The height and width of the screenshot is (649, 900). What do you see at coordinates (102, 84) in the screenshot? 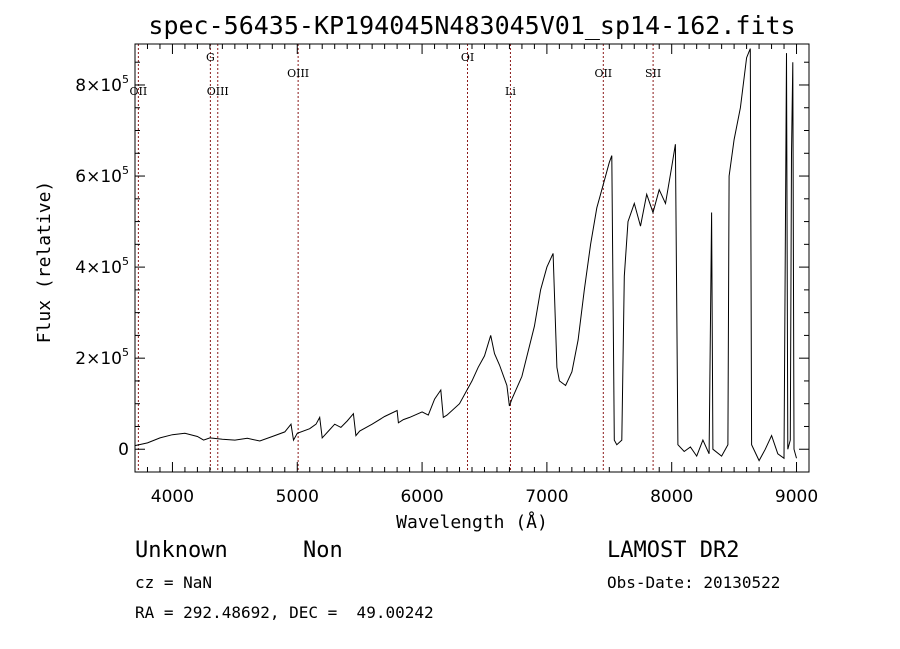
I see `y-tick-label: 8×10⁵` at bounding box center [102, 84].